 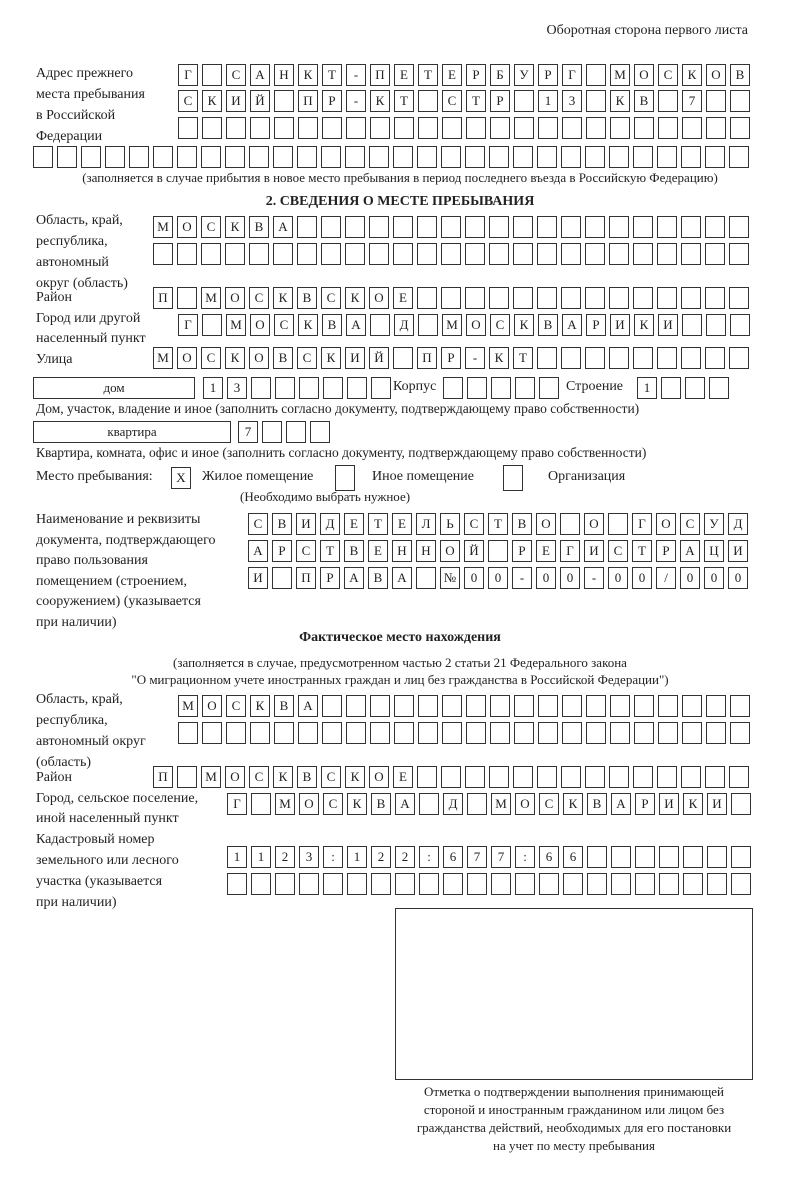 What do you see at coordinates (405, 857) in the screenshot?
I see `letter-cell: 2` at bounding box center [405, 857].